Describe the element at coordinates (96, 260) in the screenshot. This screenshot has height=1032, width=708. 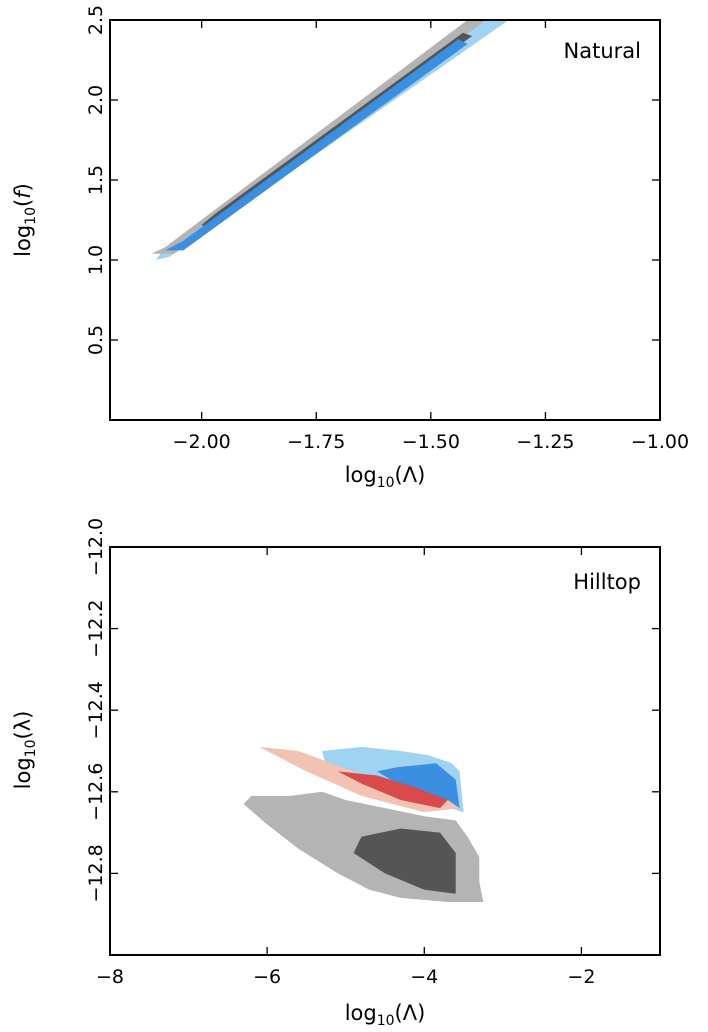
I see `natural-y-tick-label: 1.0` at that location.